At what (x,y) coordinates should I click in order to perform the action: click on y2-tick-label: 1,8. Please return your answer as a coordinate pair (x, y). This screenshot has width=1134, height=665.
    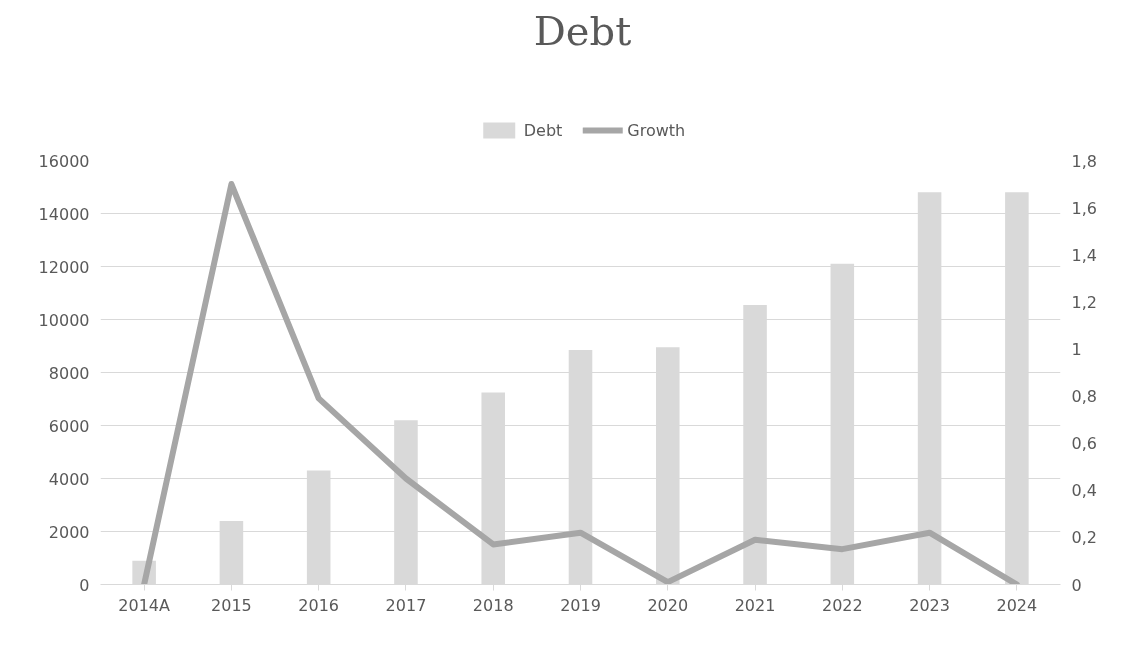
    Looking at the image, I should click on (1084, 161).